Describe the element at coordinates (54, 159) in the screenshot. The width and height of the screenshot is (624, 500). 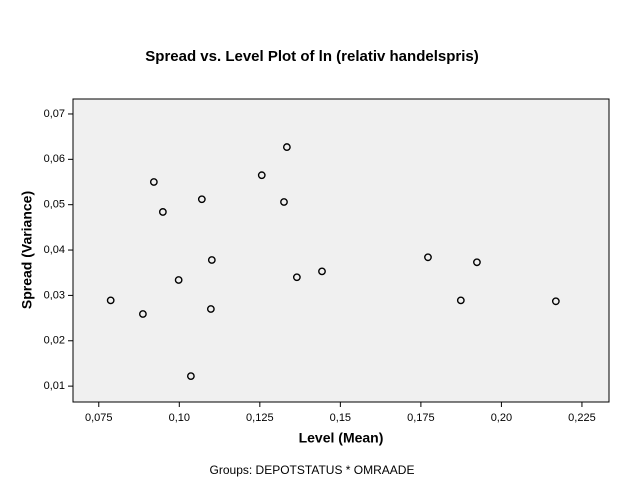
I see `y-tick-label: 0,06` at that location.